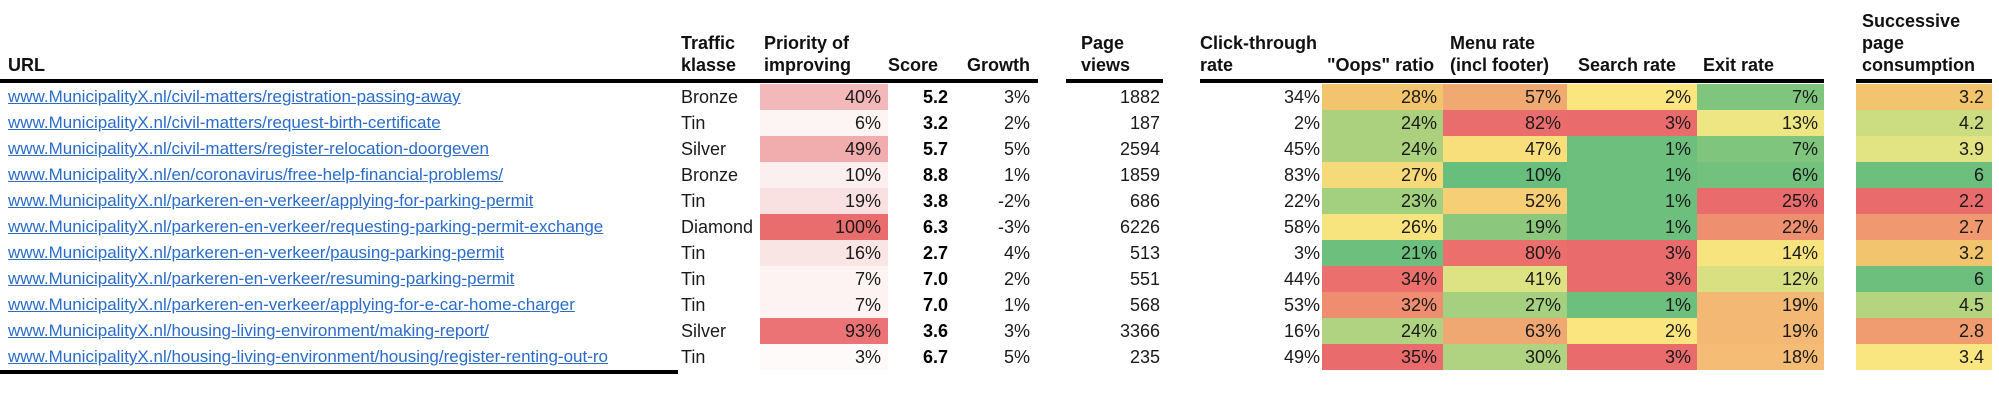  What do you see at coordinates (1499, 54) in the screenshot?
I see `column-header-menu-rate: Menu rate (incl footer)` at bounding box center [1499, 54].